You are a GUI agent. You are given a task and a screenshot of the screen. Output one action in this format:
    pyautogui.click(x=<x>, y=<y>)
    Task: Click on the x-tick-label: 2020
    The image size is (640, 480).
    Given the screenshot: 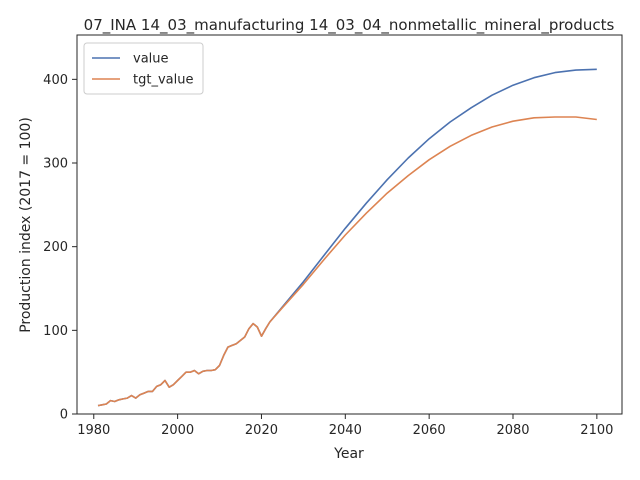 What is the action you would take?
    pyautogui.click(x=261, y=430)
    